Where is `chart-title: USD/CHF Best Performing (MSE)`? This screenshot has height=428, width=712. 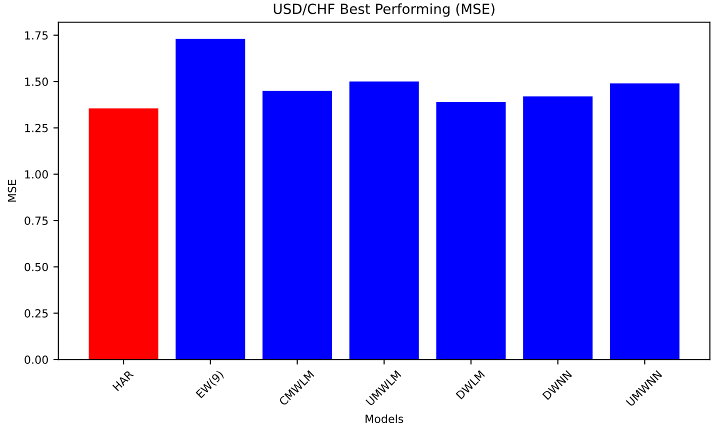 chart-title: USD/CHF Best Performing (MSE) is located at coordinates (384, 10).